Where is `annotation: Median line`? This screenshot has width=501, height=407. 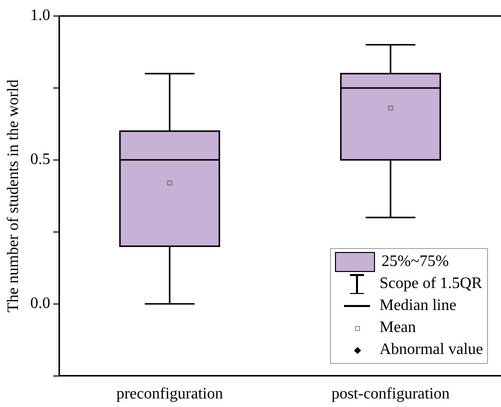
annotation: Median line is located at coordinates (417, 306).